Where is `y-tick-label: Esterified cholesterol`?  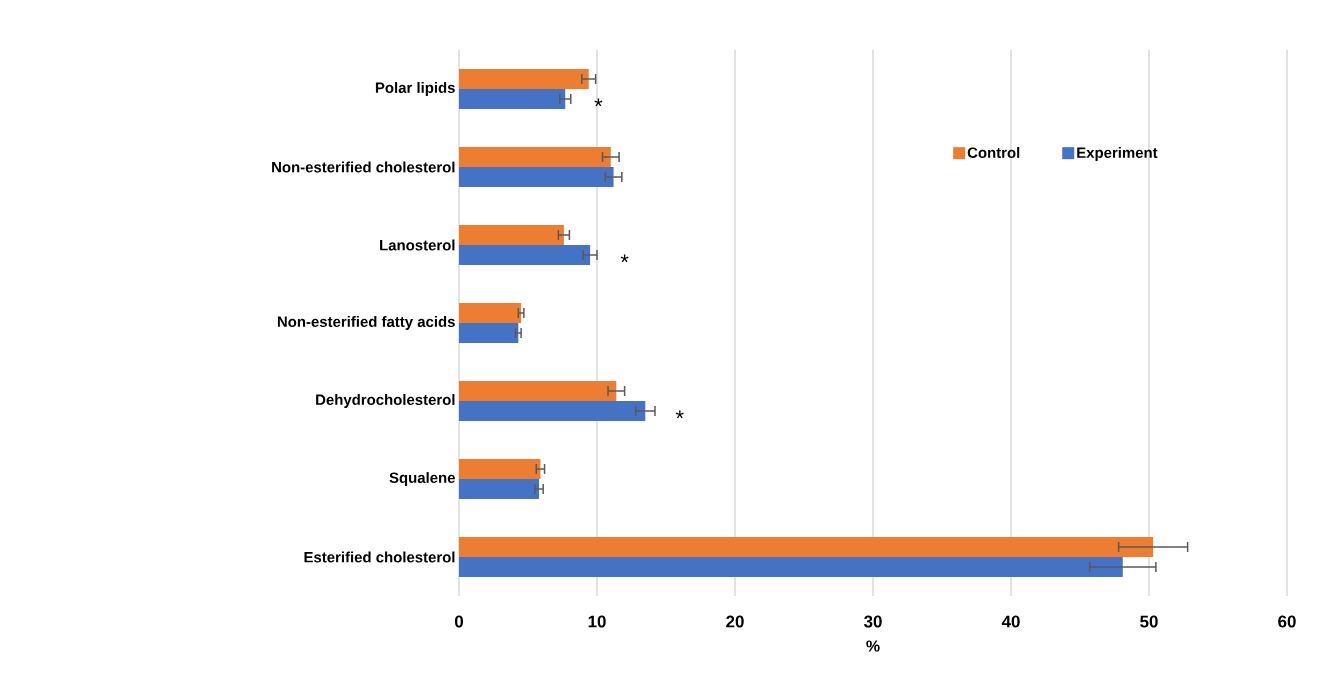 y-tick-label: Esterified cholesterol is located at coordinates (379, 557).